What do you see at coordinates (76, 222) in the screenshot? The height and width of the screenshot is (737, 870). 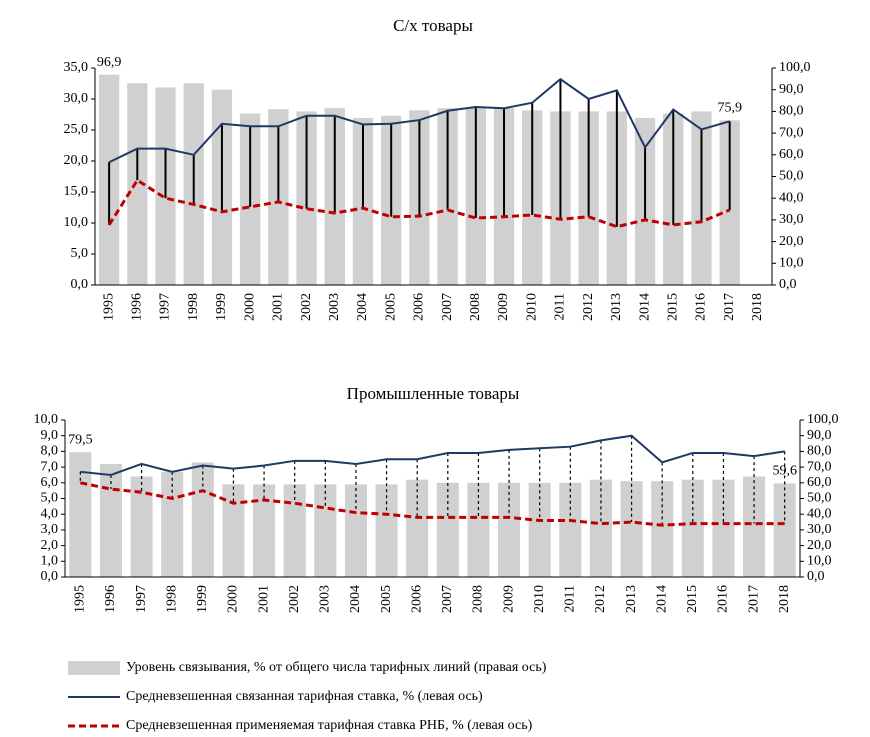 I see `y-tick-label: 10,0` at bounding box center [76, 222].